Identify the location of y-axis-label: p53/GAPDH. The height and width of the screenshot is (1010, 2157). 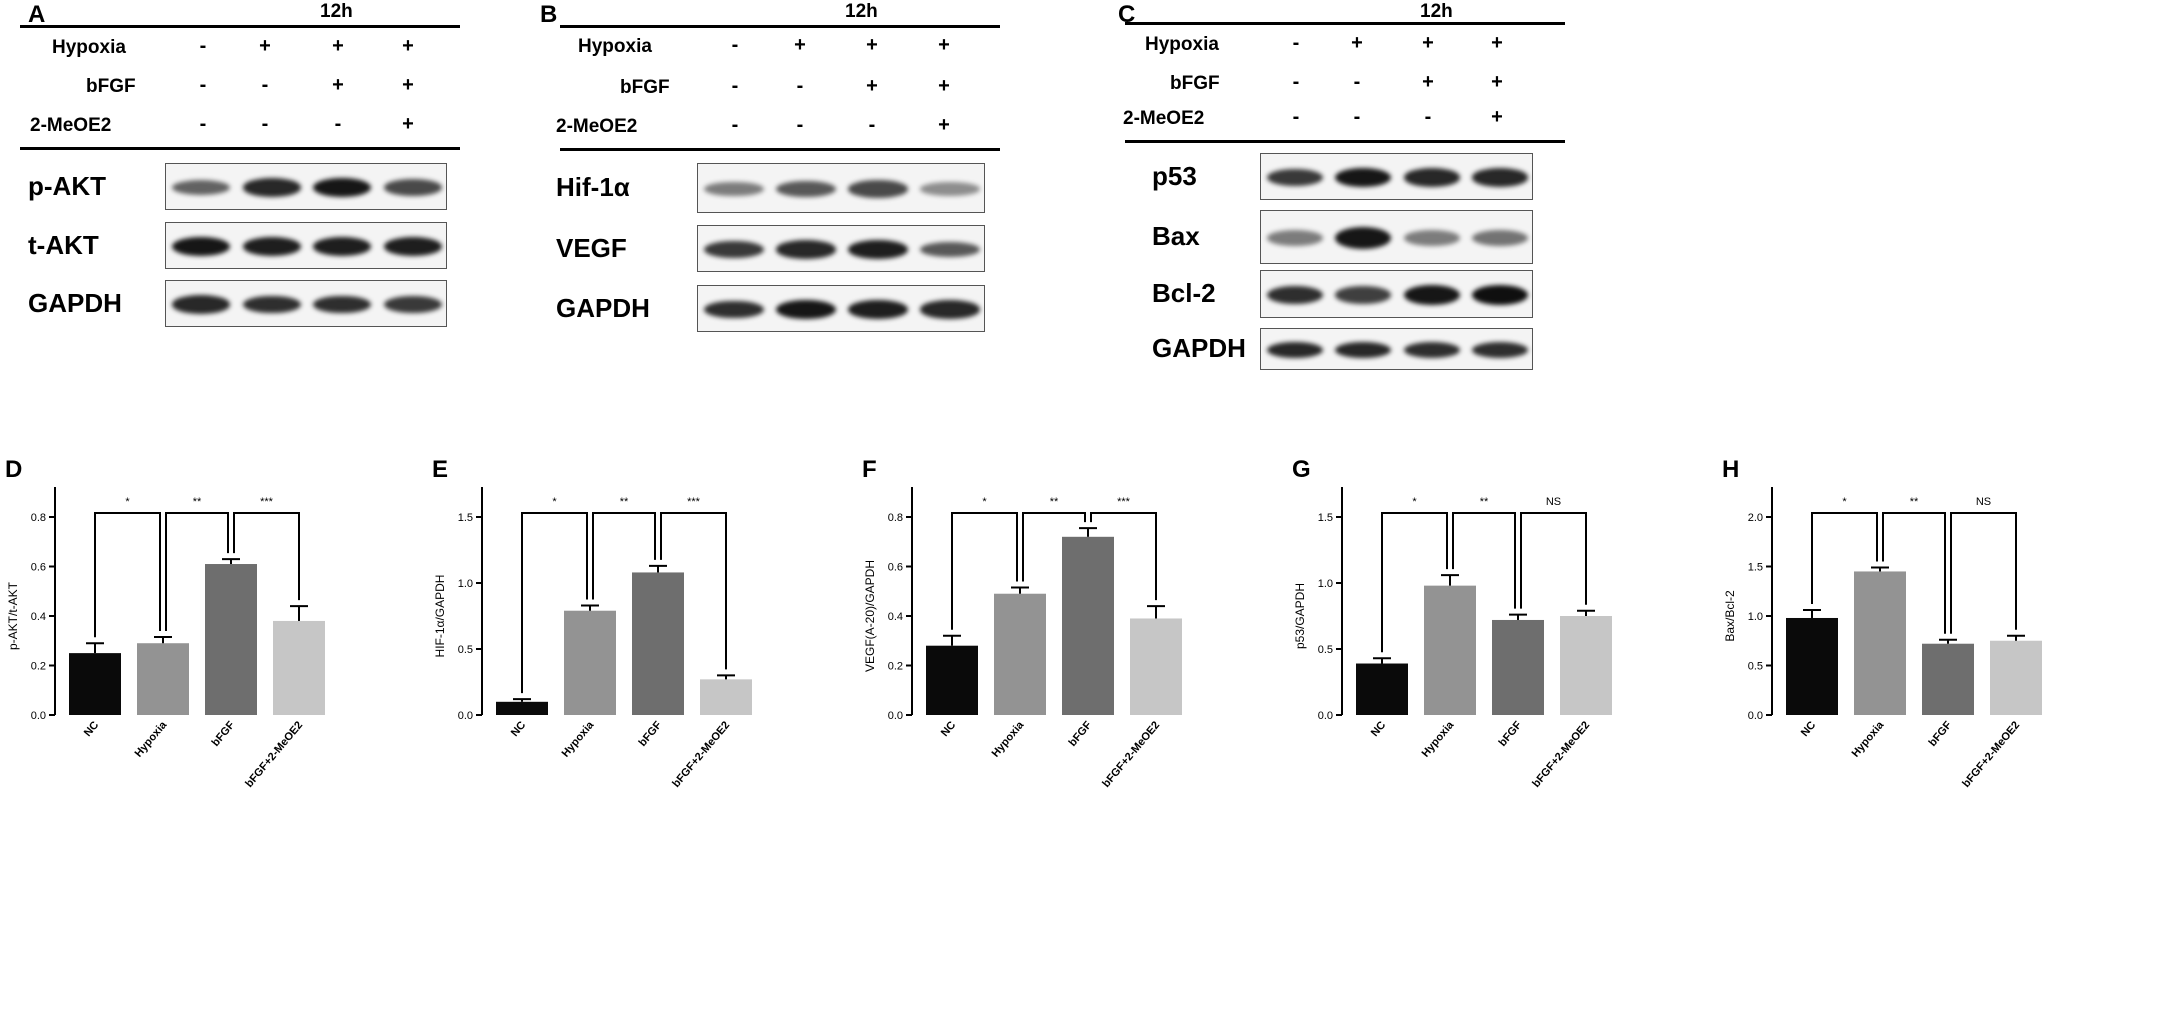
(1300, 616).